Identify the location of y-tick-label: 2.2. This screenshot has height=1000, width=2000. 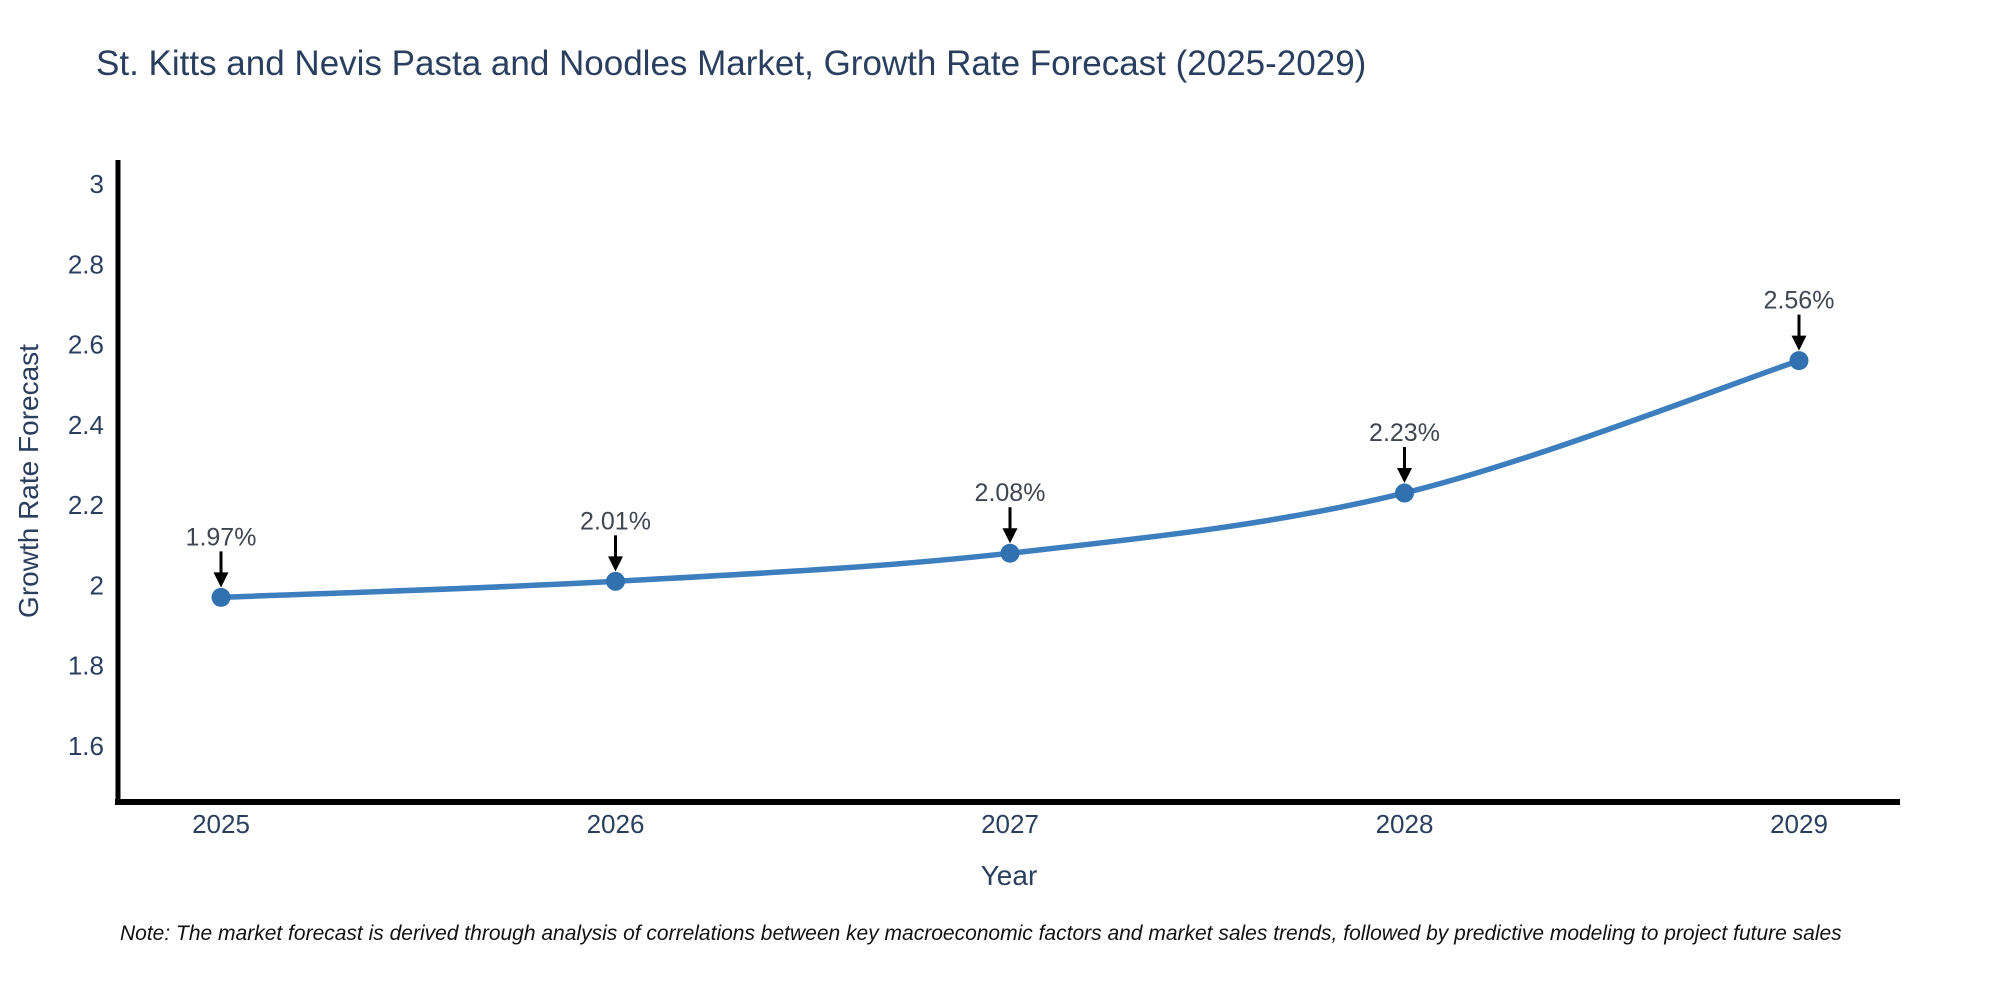
(86, 505).